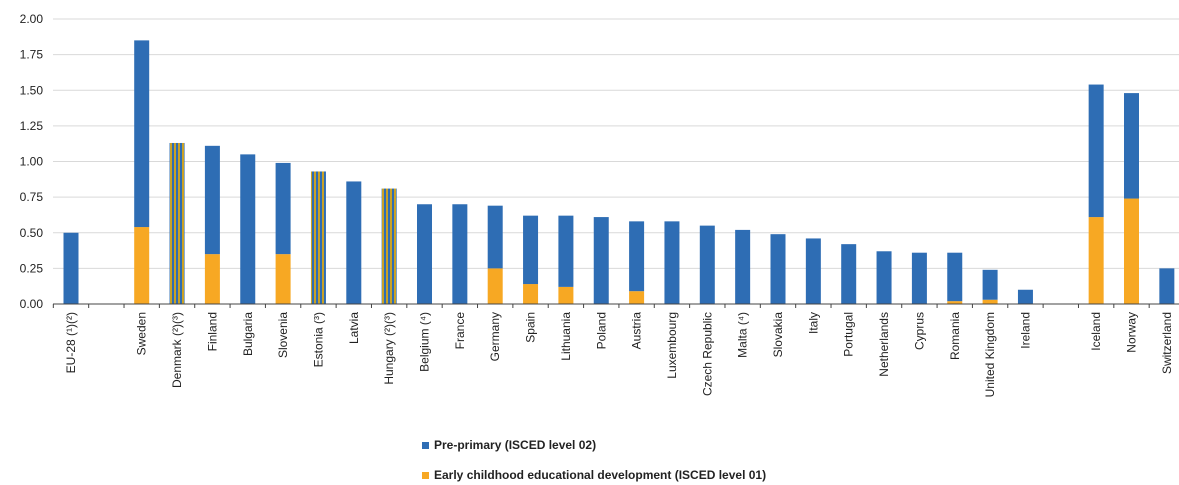 This screenshot has height=485, width=1179. What do you see at coordinates (601, 330) in the screenshot?
I see `x-category-label: Poland` at bounding box center [601, 330].